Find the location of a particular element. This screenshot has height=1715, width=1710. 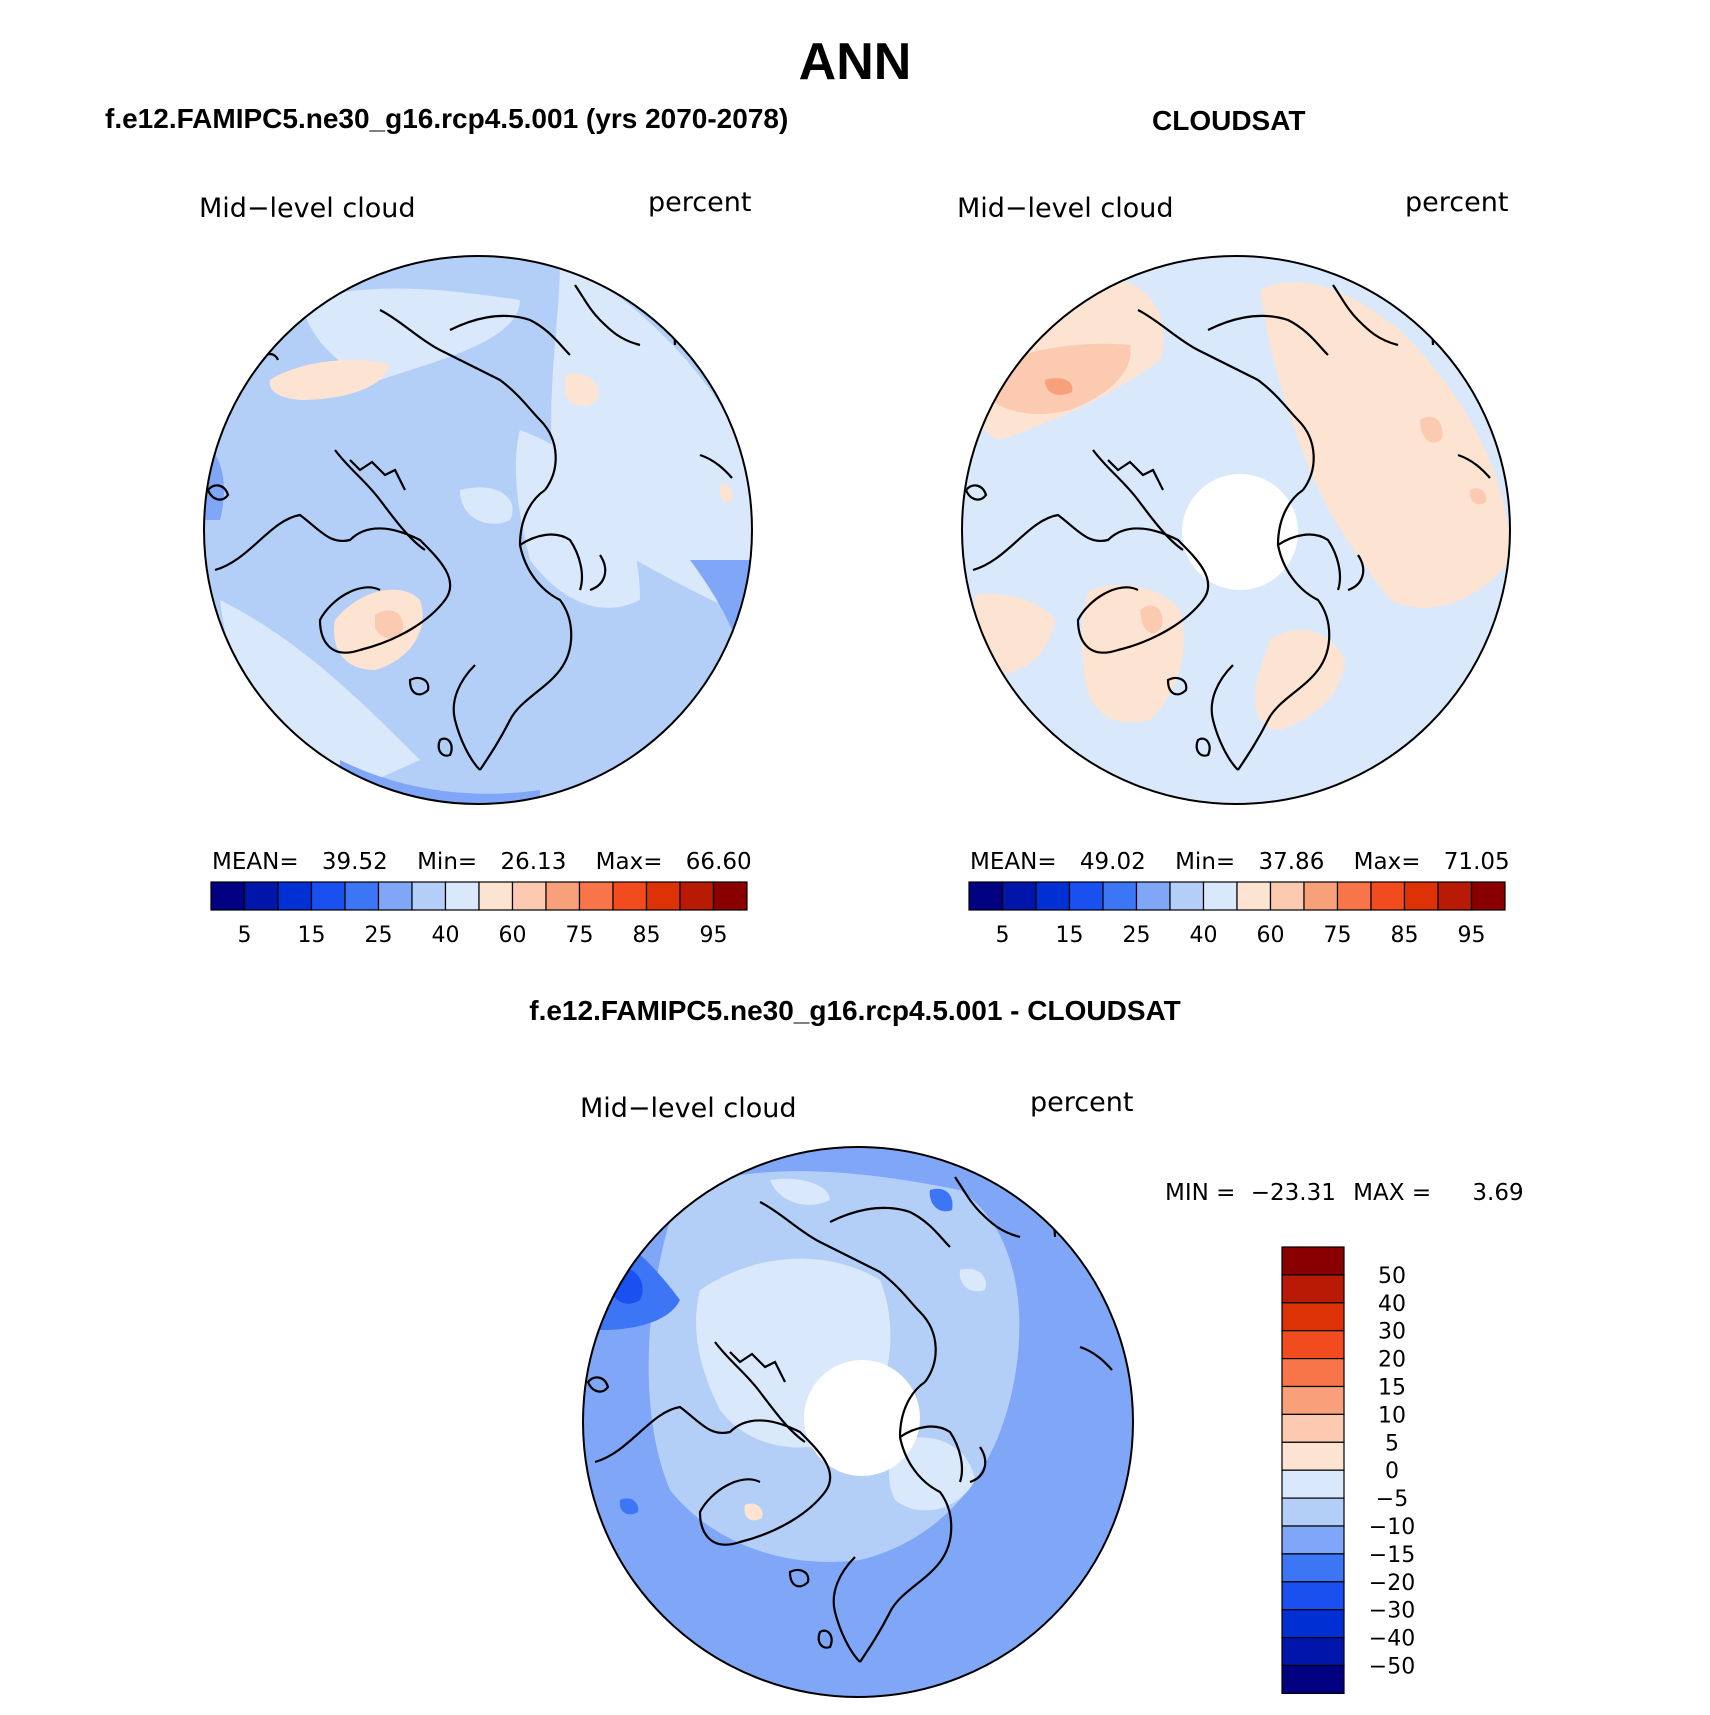

diff-colorbar-tick-label: 15 is located at coordinates (1392, 1388).